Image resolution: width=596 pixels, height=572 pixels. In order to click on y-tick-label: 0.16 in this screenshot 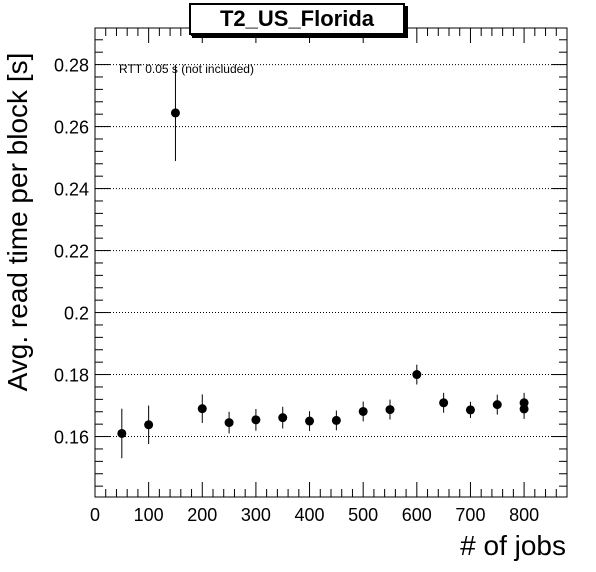, I will do `click(71, 438)`.